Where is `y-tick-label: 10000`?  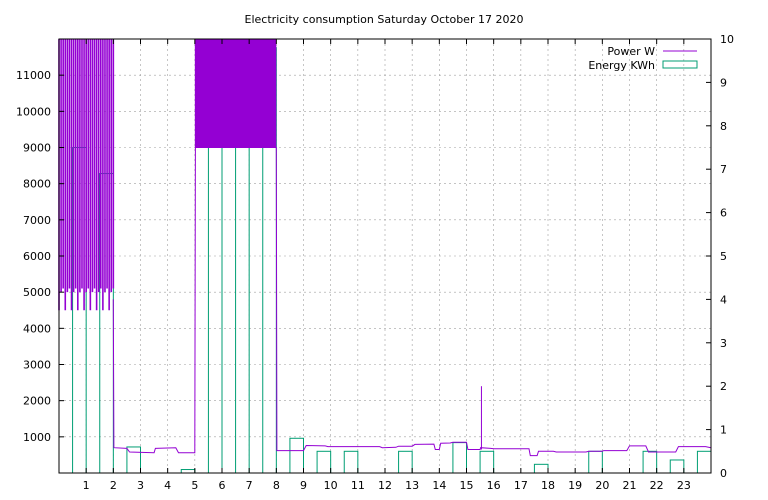
y-tick-label: 10000 is located at coordinates (33, 111).